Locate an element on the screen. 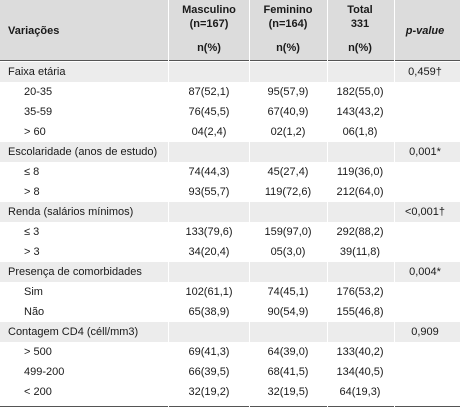  table-row: Sim 102(61,1) 74(45,1) 176(53,2) is located at coordinates (230, 292).